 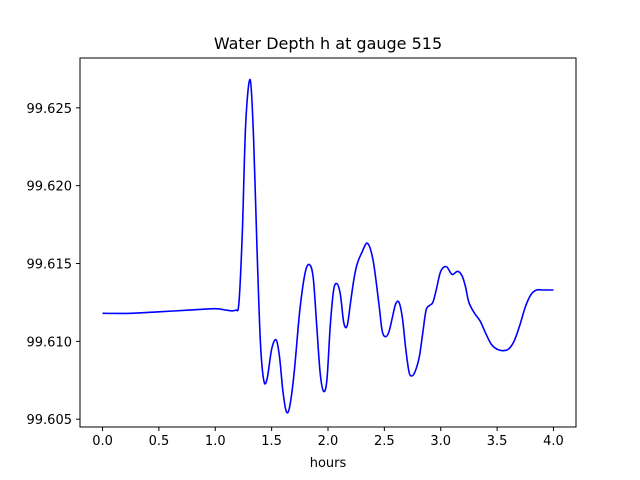 I want to click on x-axis: 0.0 0.5 1.0 1.5 2.0 2.5 3.0 3.5 4.0, so click(x=328, y=438).